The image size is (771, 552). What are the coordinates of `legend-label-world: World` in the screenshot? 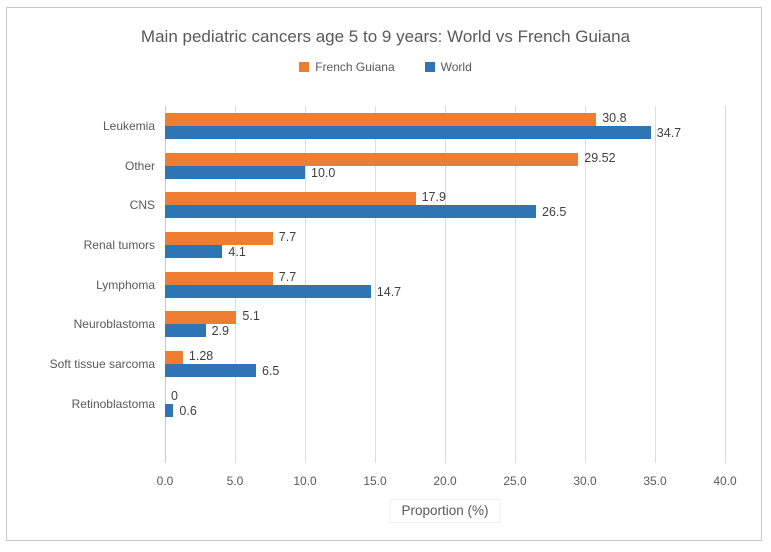 It's located at (456, 67).